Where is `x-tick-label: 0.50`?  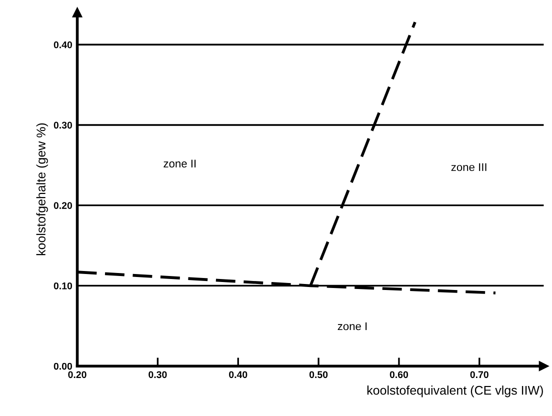
x-tick-label: 0.50 is located at coordinates (318, 374).